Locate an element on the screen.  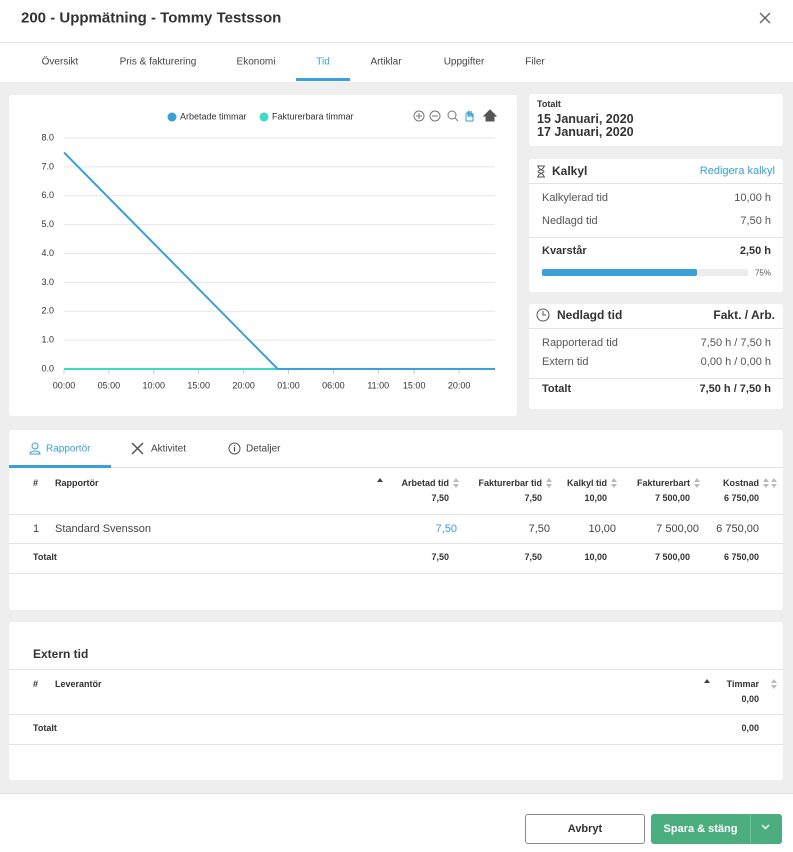
progress-label: 75% is located at coordinates (762, 273).